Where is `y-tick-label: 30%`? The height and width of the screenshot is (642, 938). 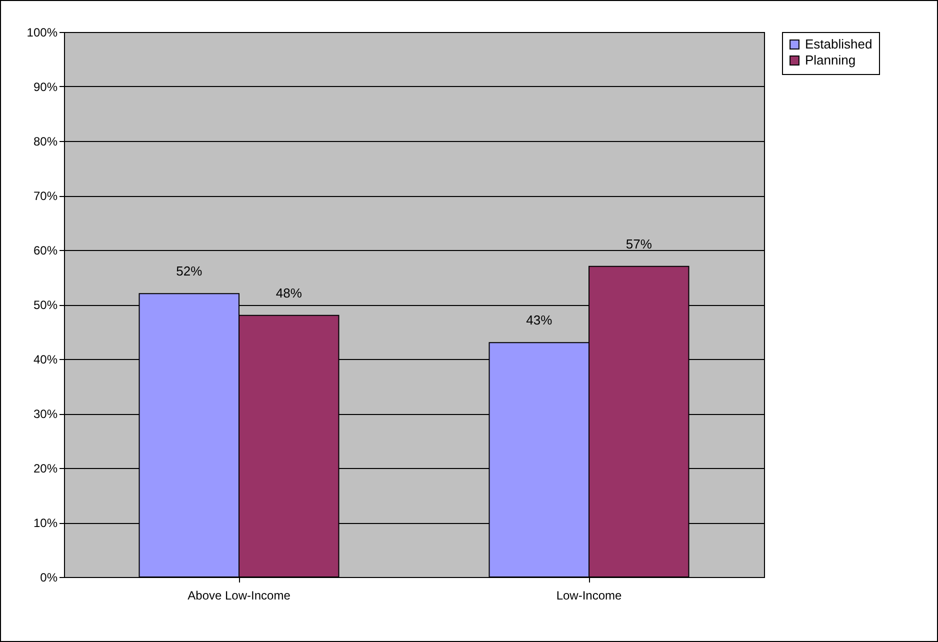
y-tick-label: 30% is located at coordinates (45, 414).